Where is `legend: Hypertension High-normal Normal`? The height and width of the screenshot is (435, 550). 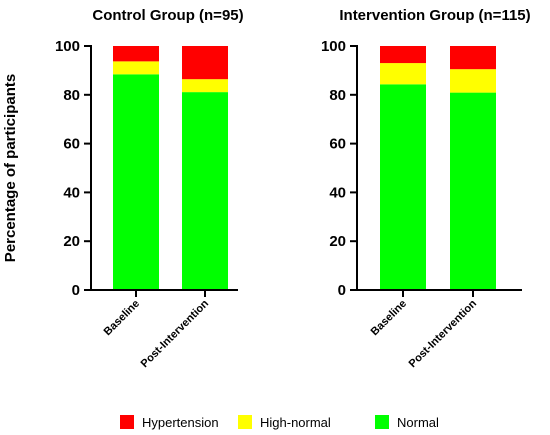
legend: Hypertension High-normal Normal is located at coordinates (279, 422).